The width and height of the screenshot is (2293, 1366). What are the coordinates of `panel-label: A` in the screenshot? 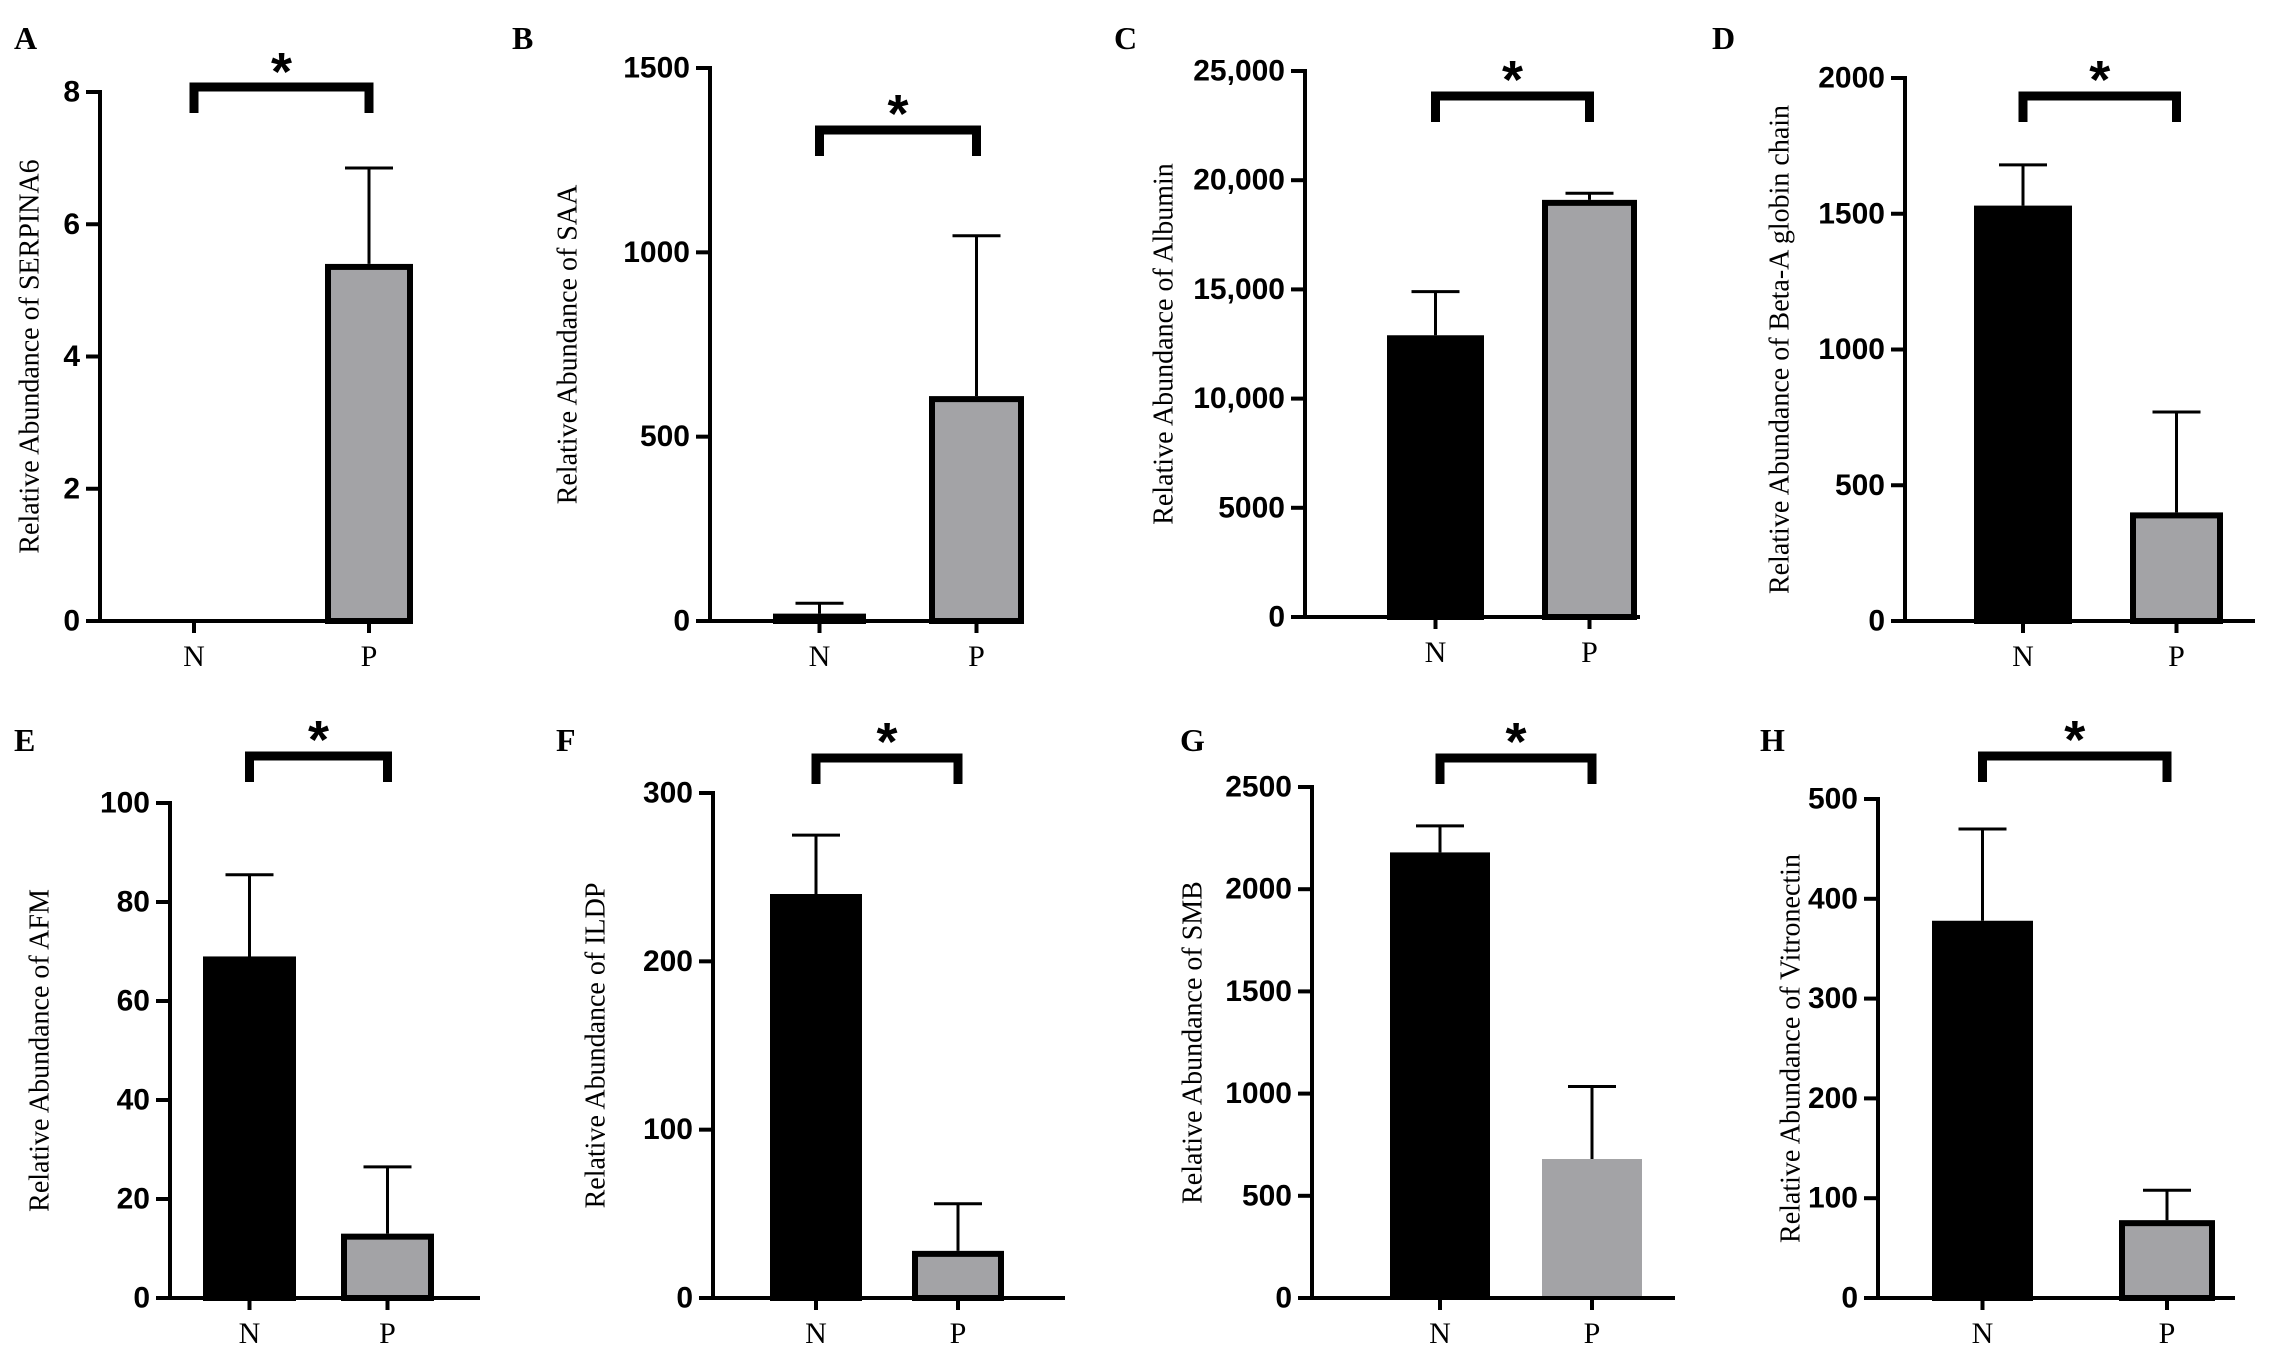 It's located at (25, 38).